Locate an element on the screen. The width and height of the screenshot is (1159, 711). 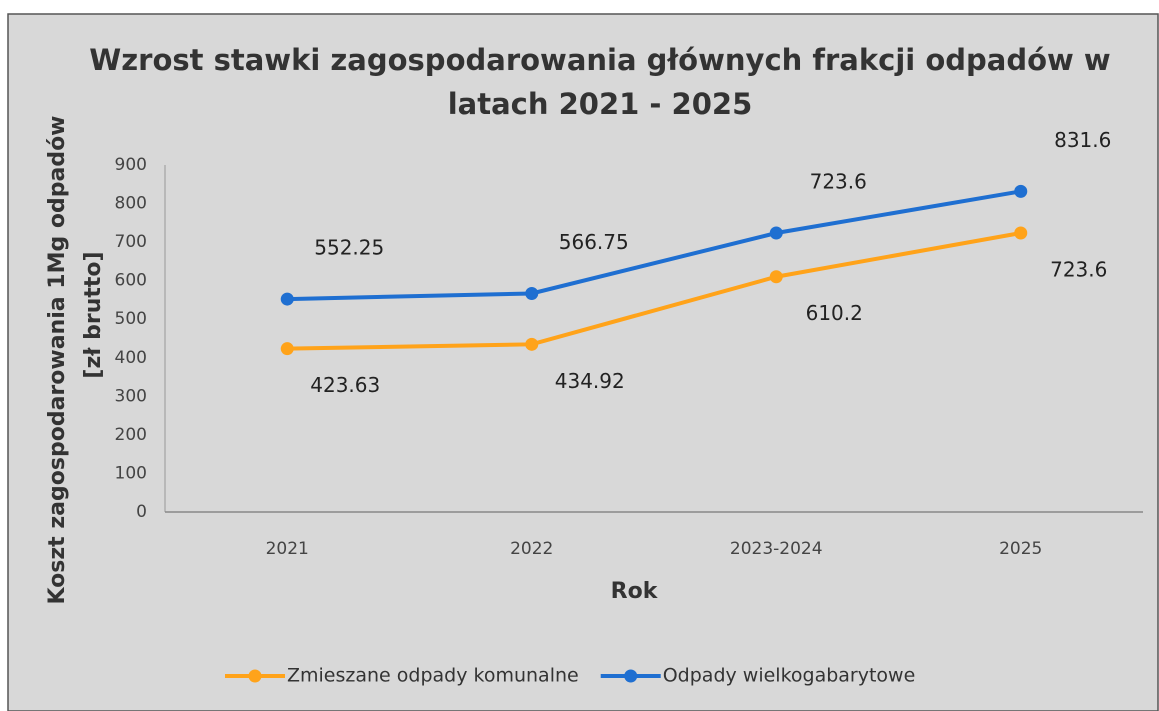
y-tick-label: 300 is located at coordinates (131, 396).